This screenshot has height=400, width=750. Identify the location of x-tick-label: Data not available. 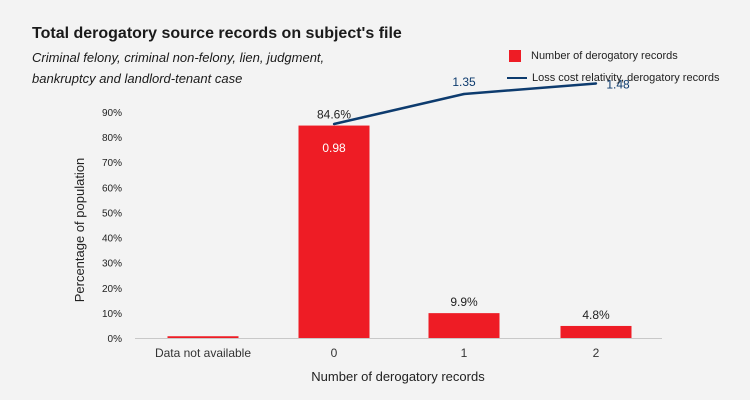
(203, 353).